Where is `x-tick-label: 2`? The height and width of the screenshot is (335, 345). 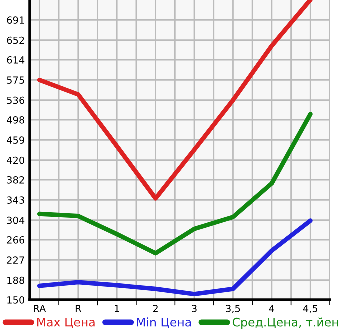 x-tick-label: 2 is located at coordinates (155, 308).